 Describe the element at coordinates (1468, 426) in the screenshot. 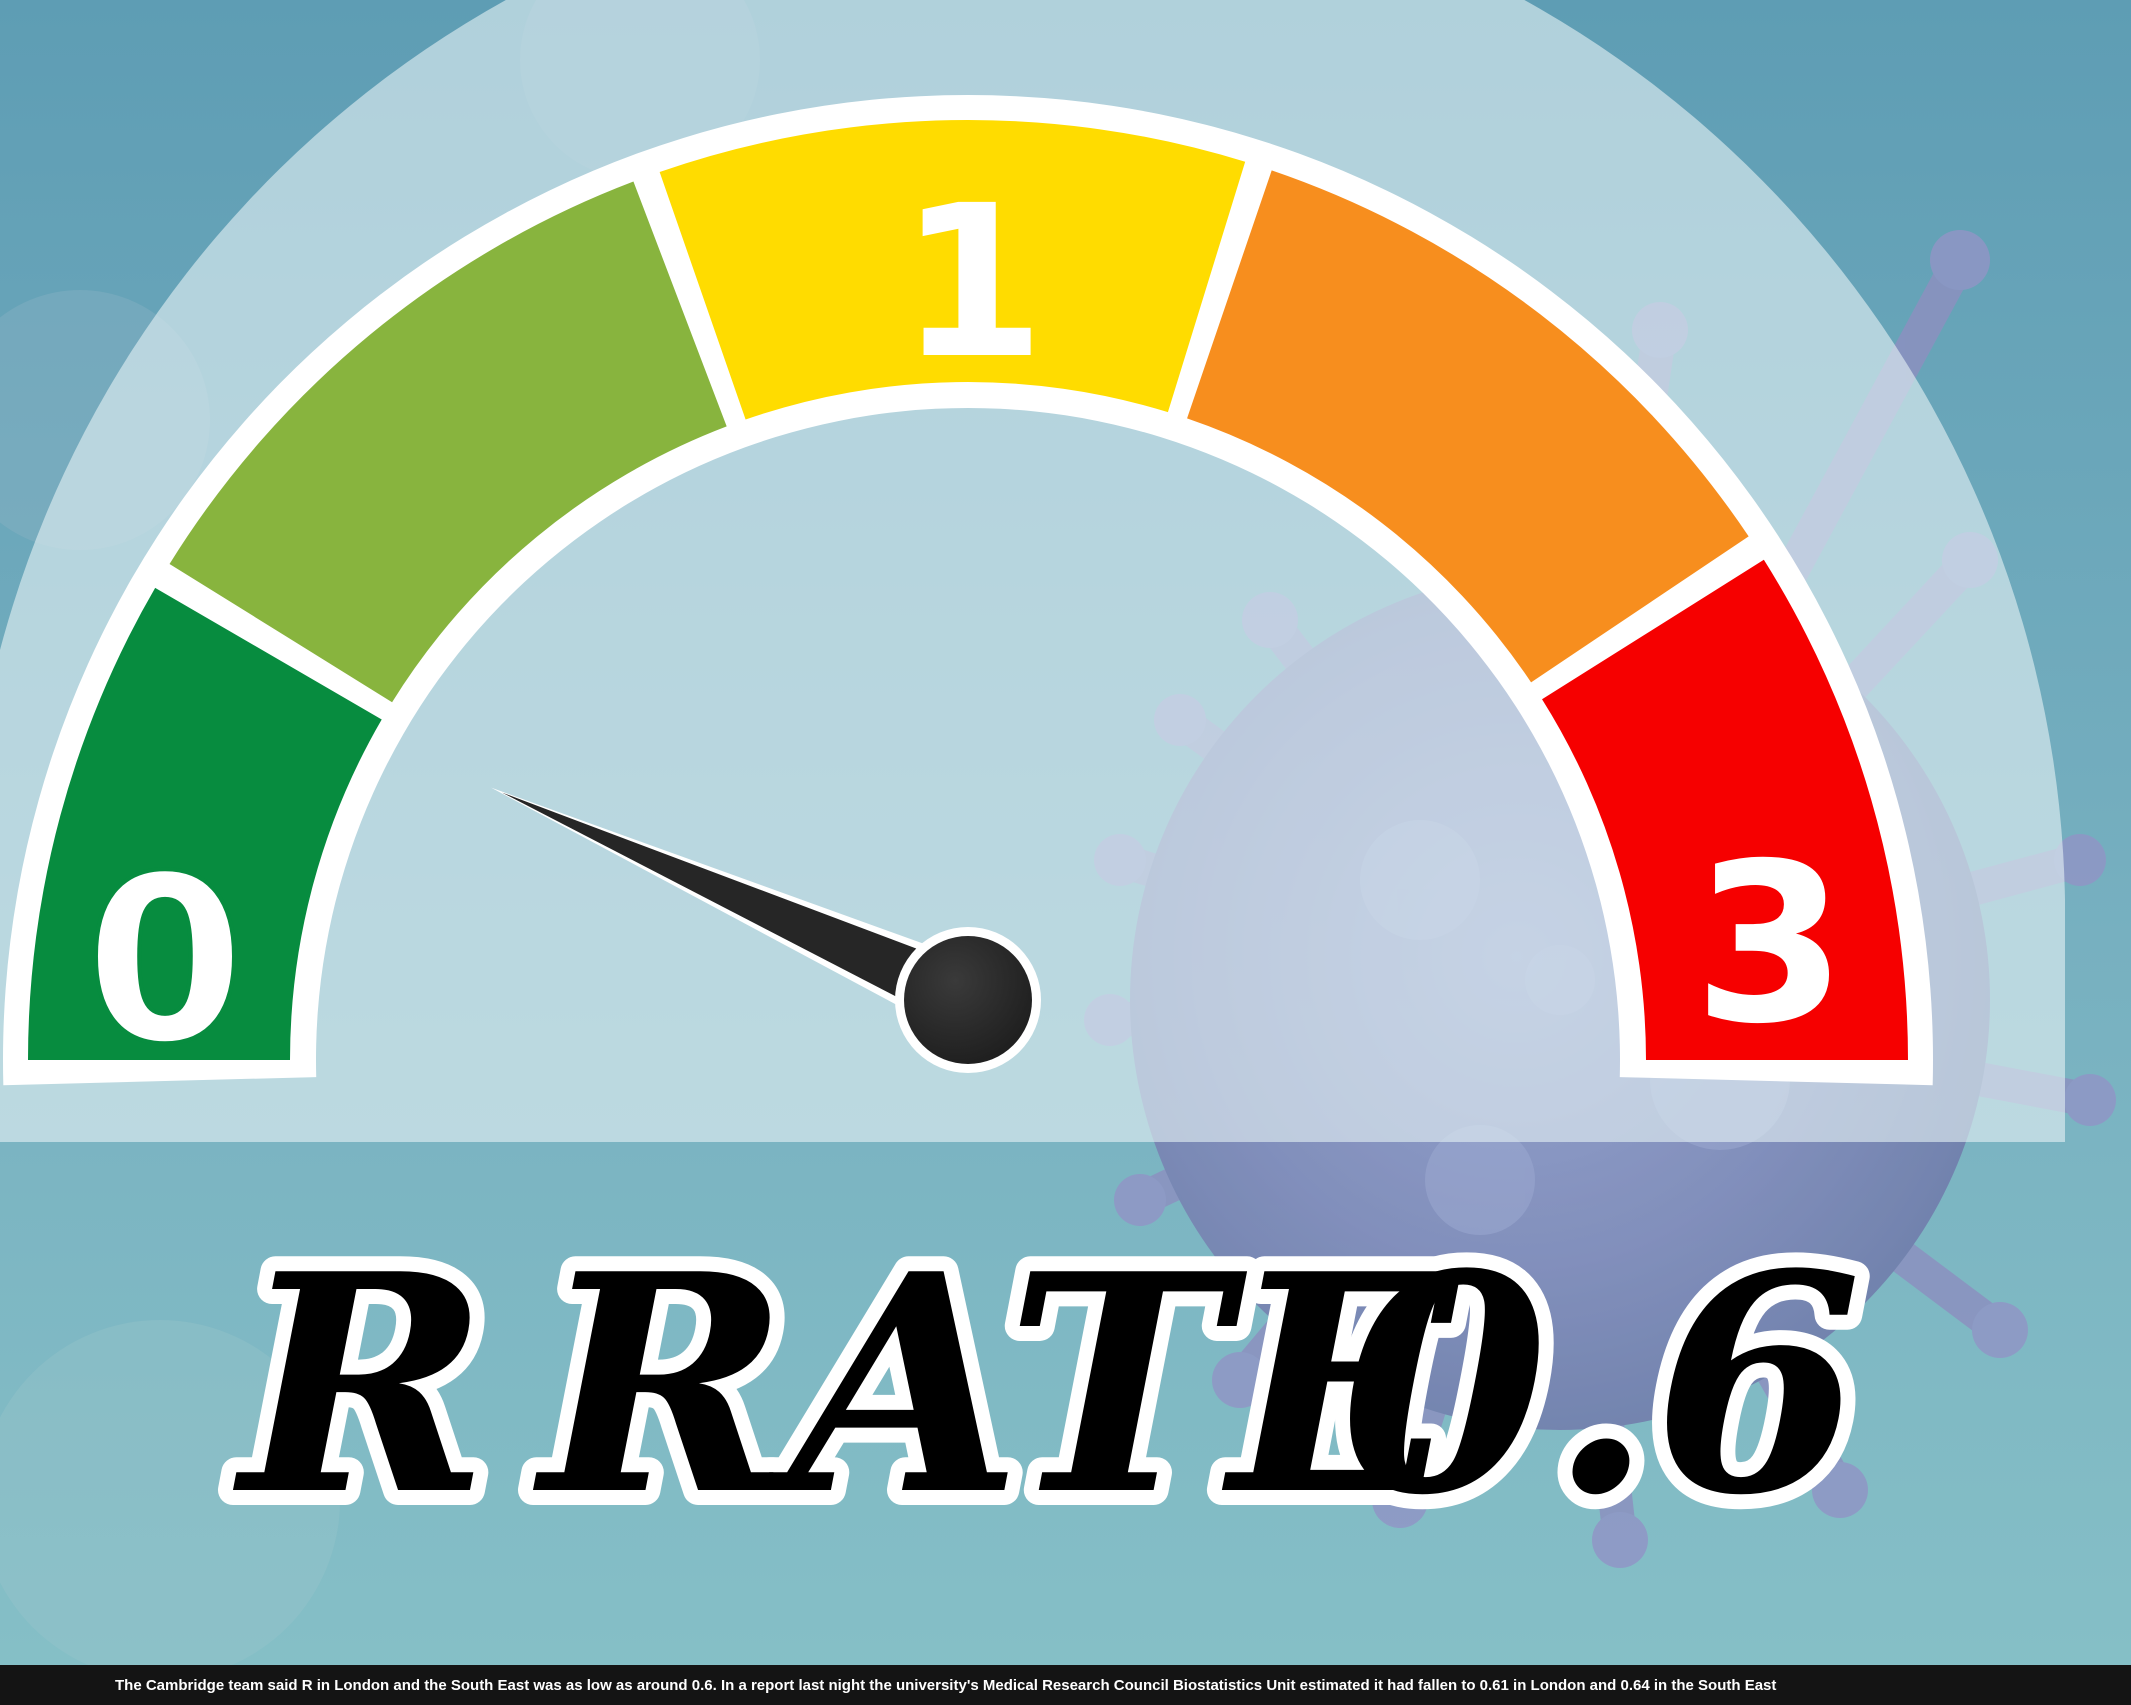

I see `gauge-band-orange` at that location.